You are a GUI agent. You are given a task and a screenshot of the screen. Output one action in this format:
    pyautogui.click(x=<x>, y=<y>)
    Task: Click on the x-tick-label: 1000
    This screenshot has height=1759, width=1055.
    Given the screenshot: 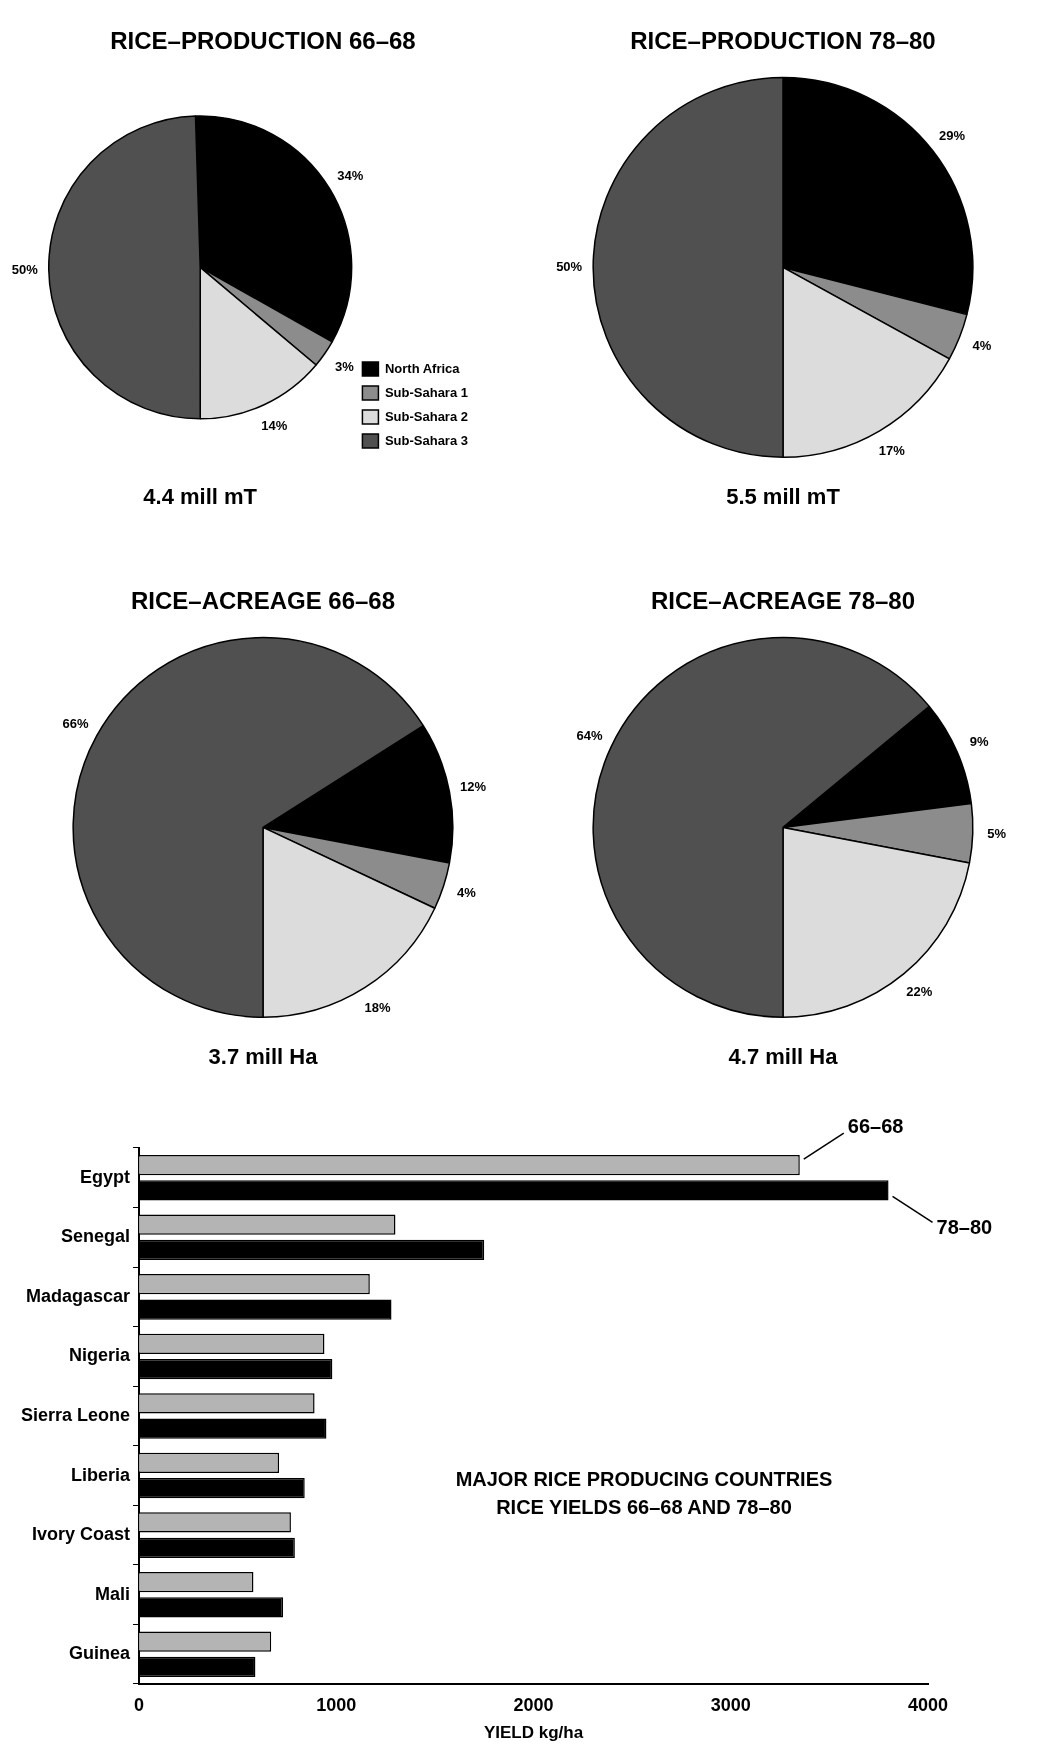 What is the action you would take?
    pyautogui.click(x=336, y=1704)
    